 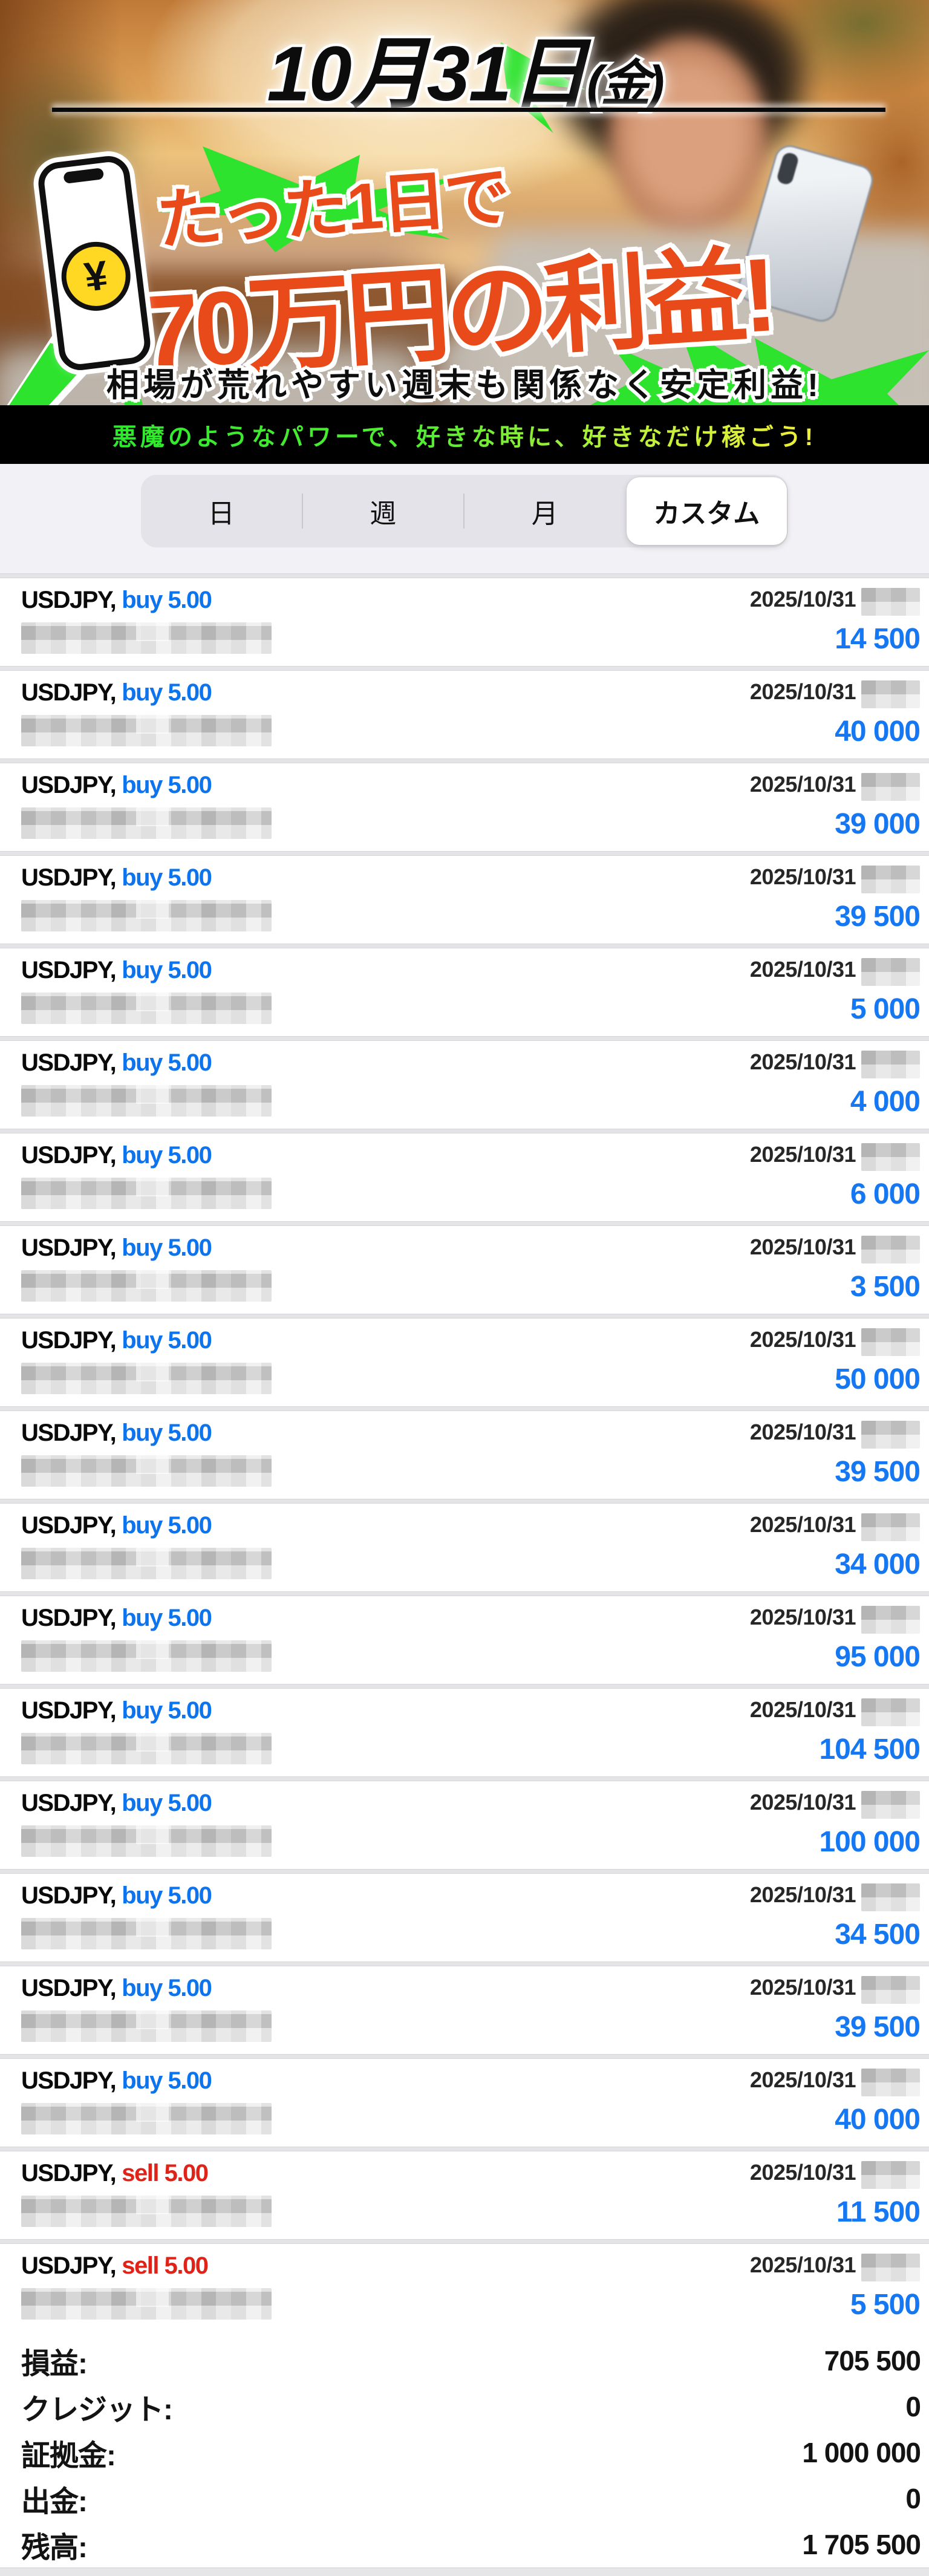 I want to click on summary-label: クレジット:, so click(x=97, y=2410).